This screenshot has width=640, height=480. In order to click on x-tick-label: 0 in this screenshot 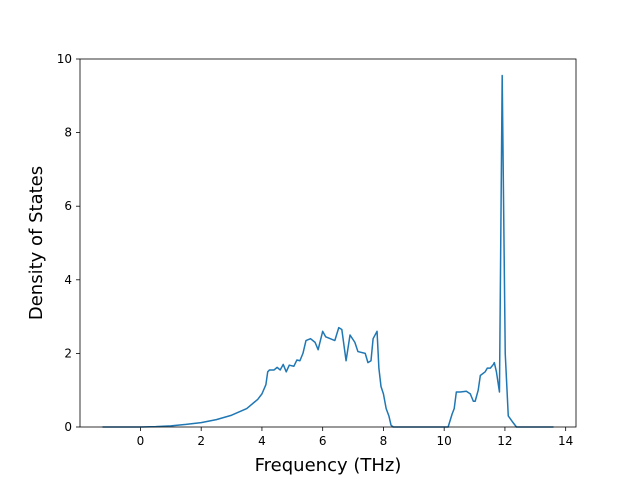, I will do `click(141, 441)`.